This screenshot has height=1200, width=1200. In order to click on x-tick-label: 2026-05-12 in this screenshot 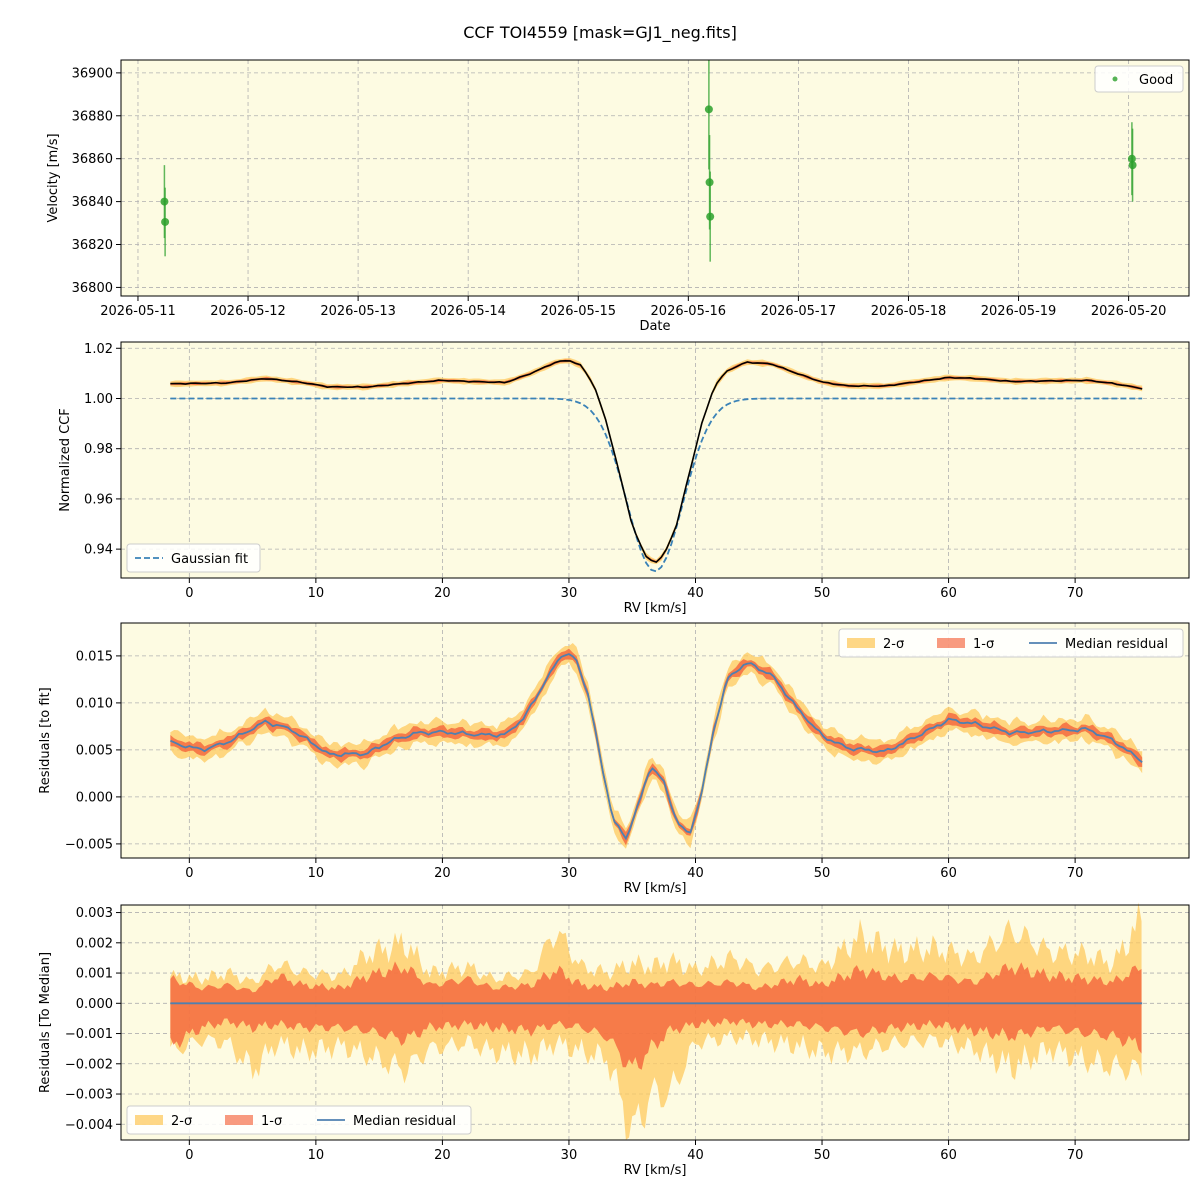, I will do `click(248, 311)`.